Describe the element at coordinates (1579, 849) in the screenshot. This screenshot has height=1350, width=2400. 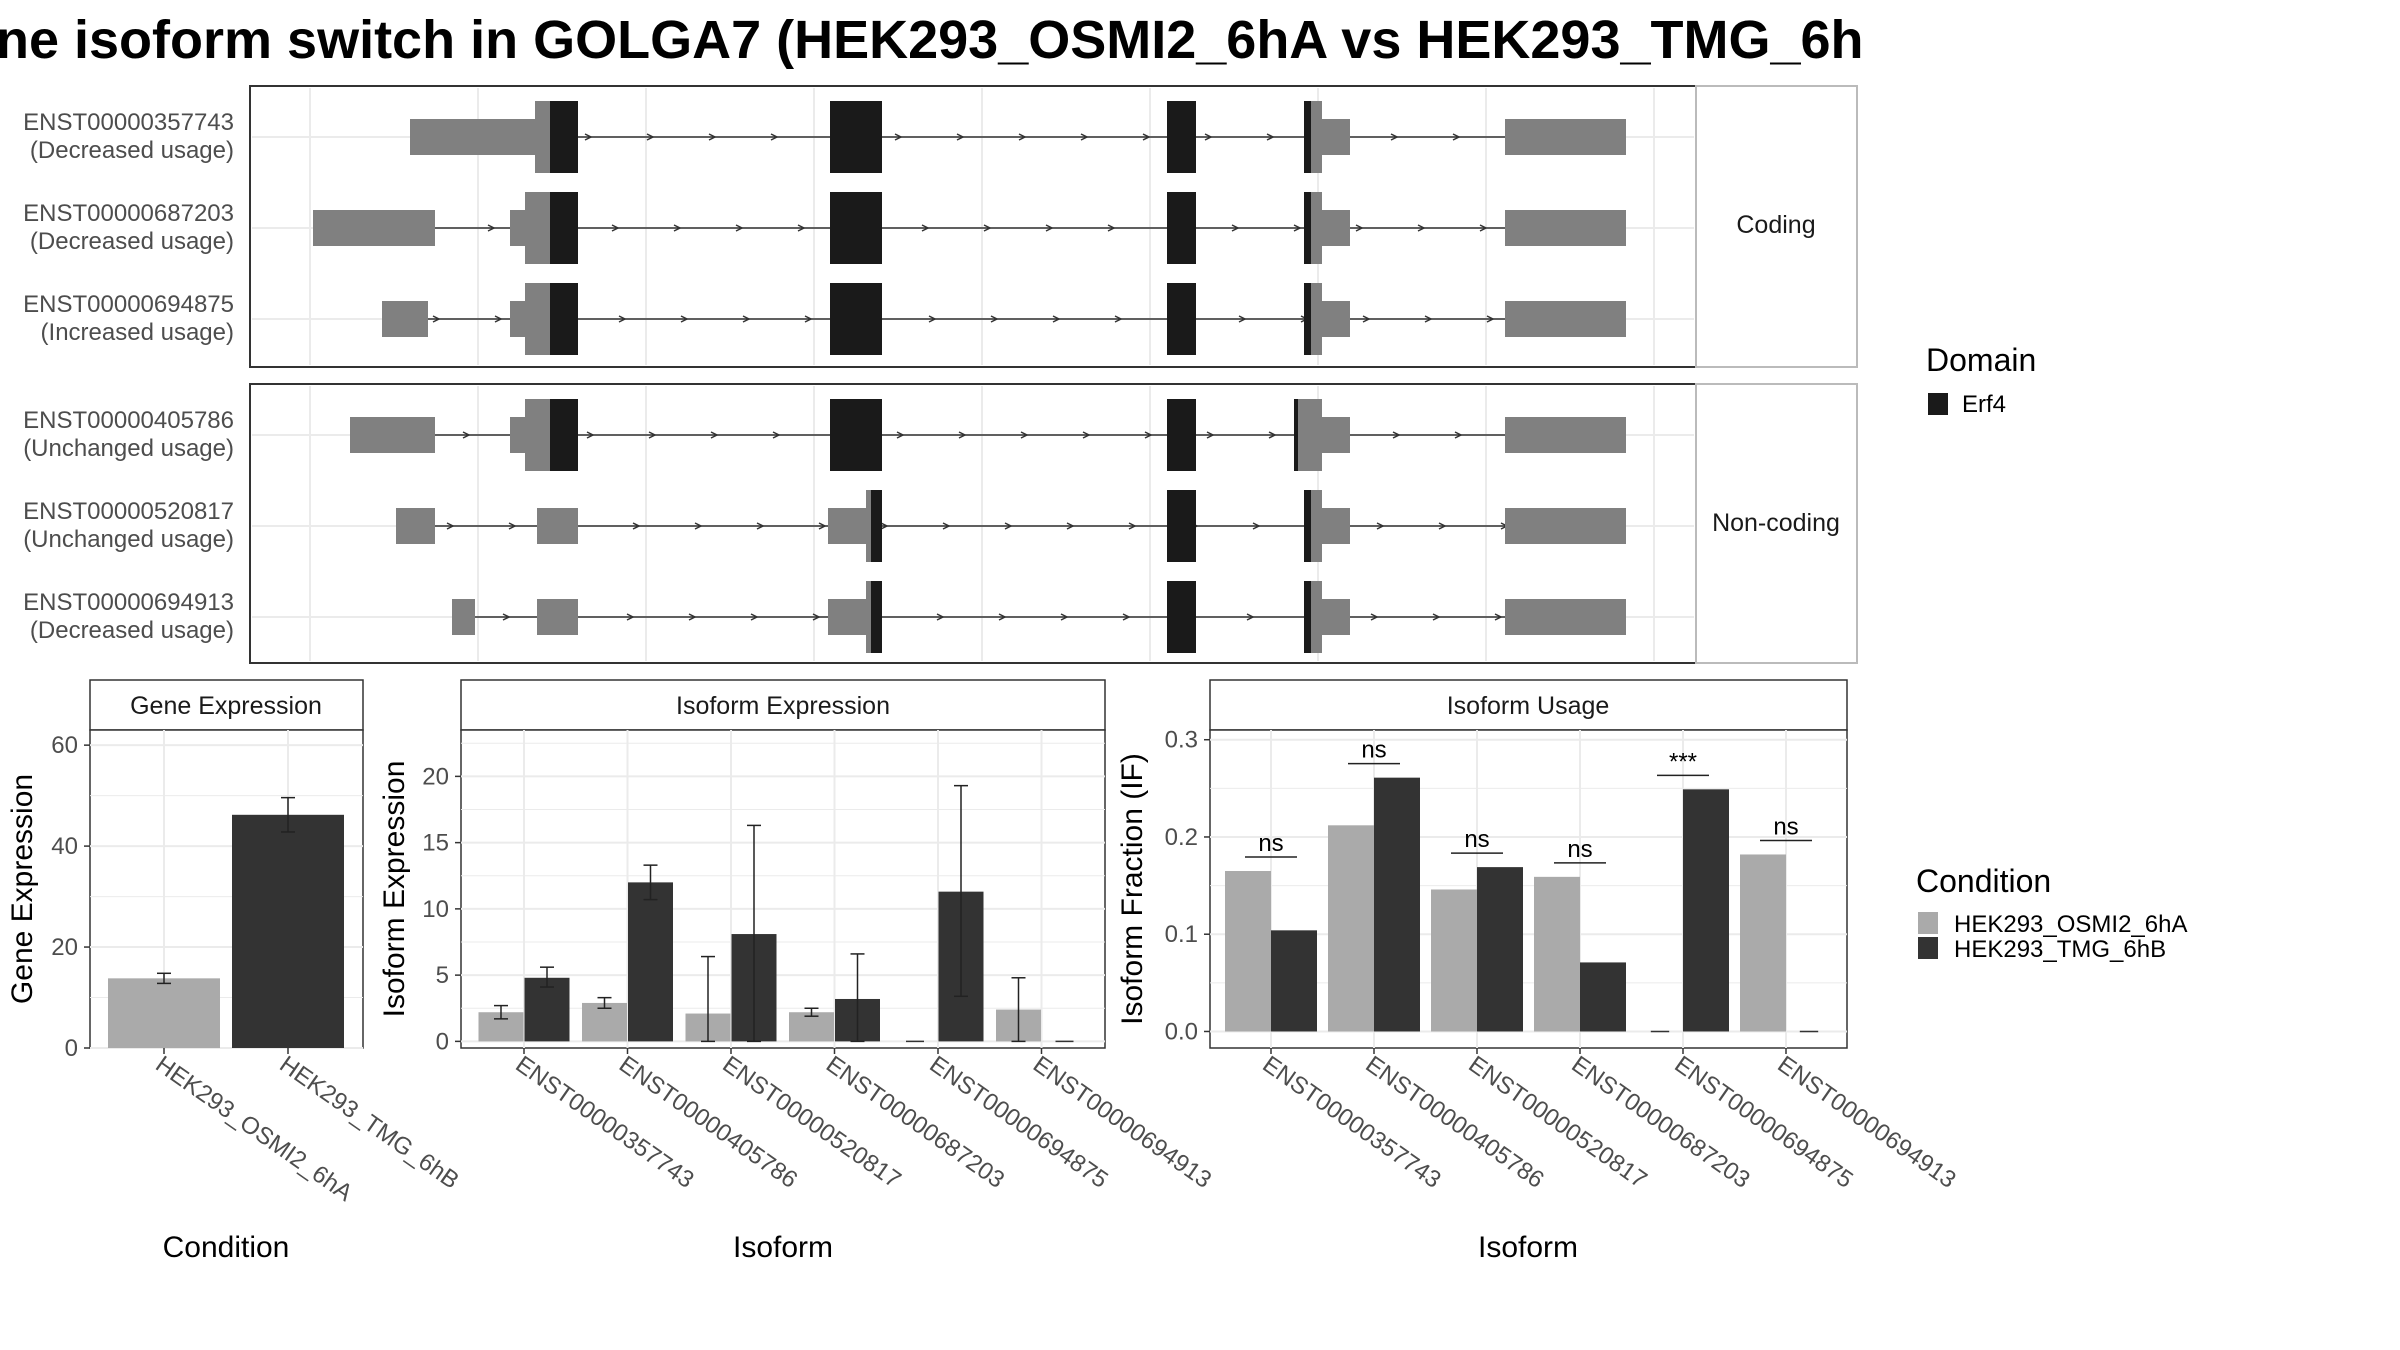
I see `significance-label: ns` at that location.